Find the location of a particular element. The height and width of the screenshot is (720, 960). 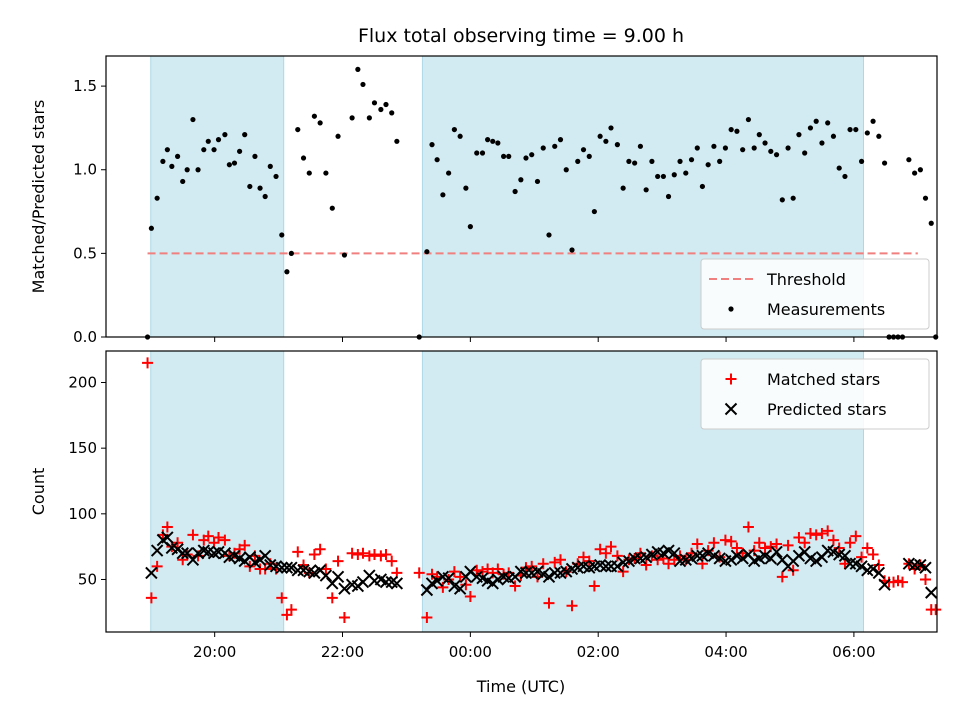

x-tick-label: 02:00 is located at coordinates (598, 652).